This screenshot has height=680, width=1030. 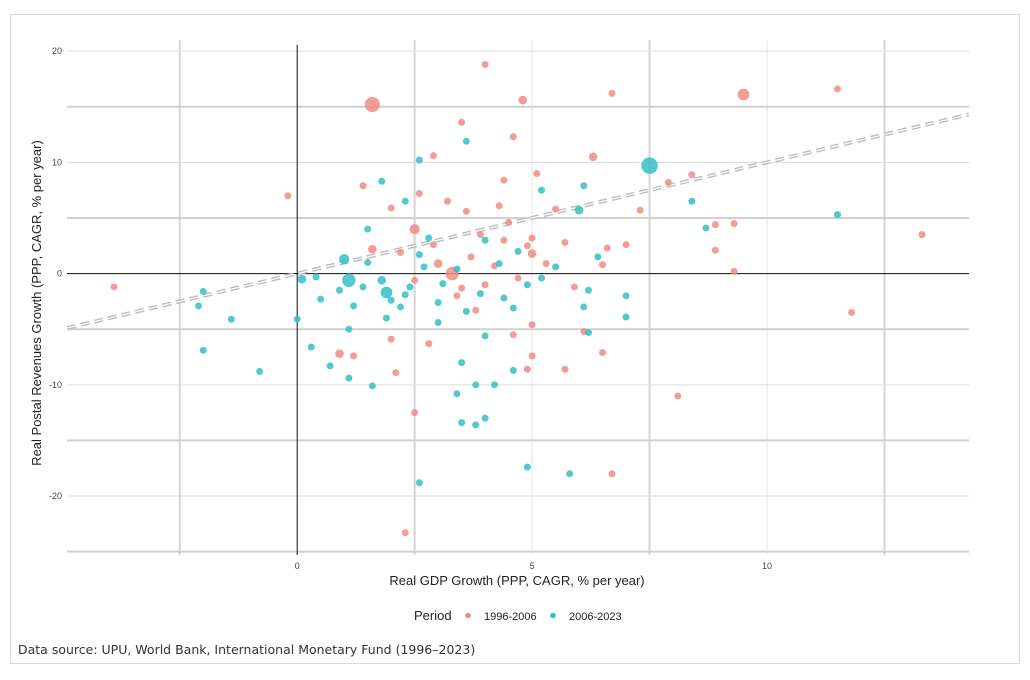 I want to click on legend-swatch-1996-2006, so click(x=468, y=615).